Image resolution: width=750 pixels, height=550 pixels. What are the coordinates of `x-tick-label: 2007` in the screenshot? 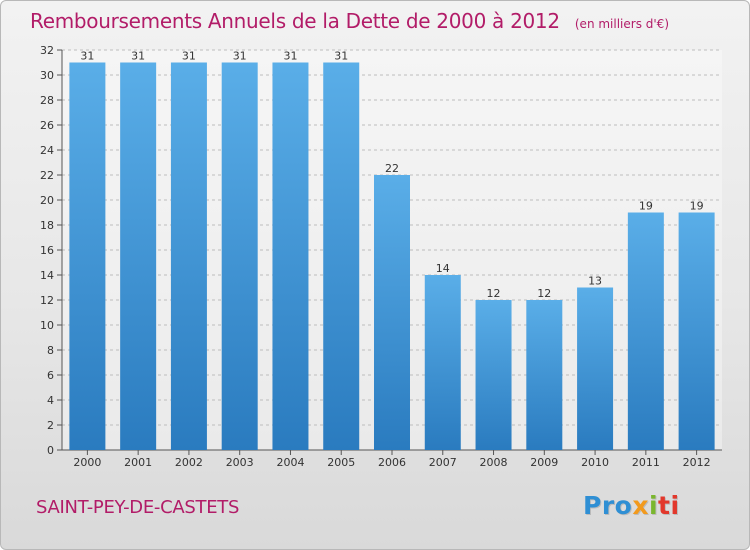 It's located at (443, 462).